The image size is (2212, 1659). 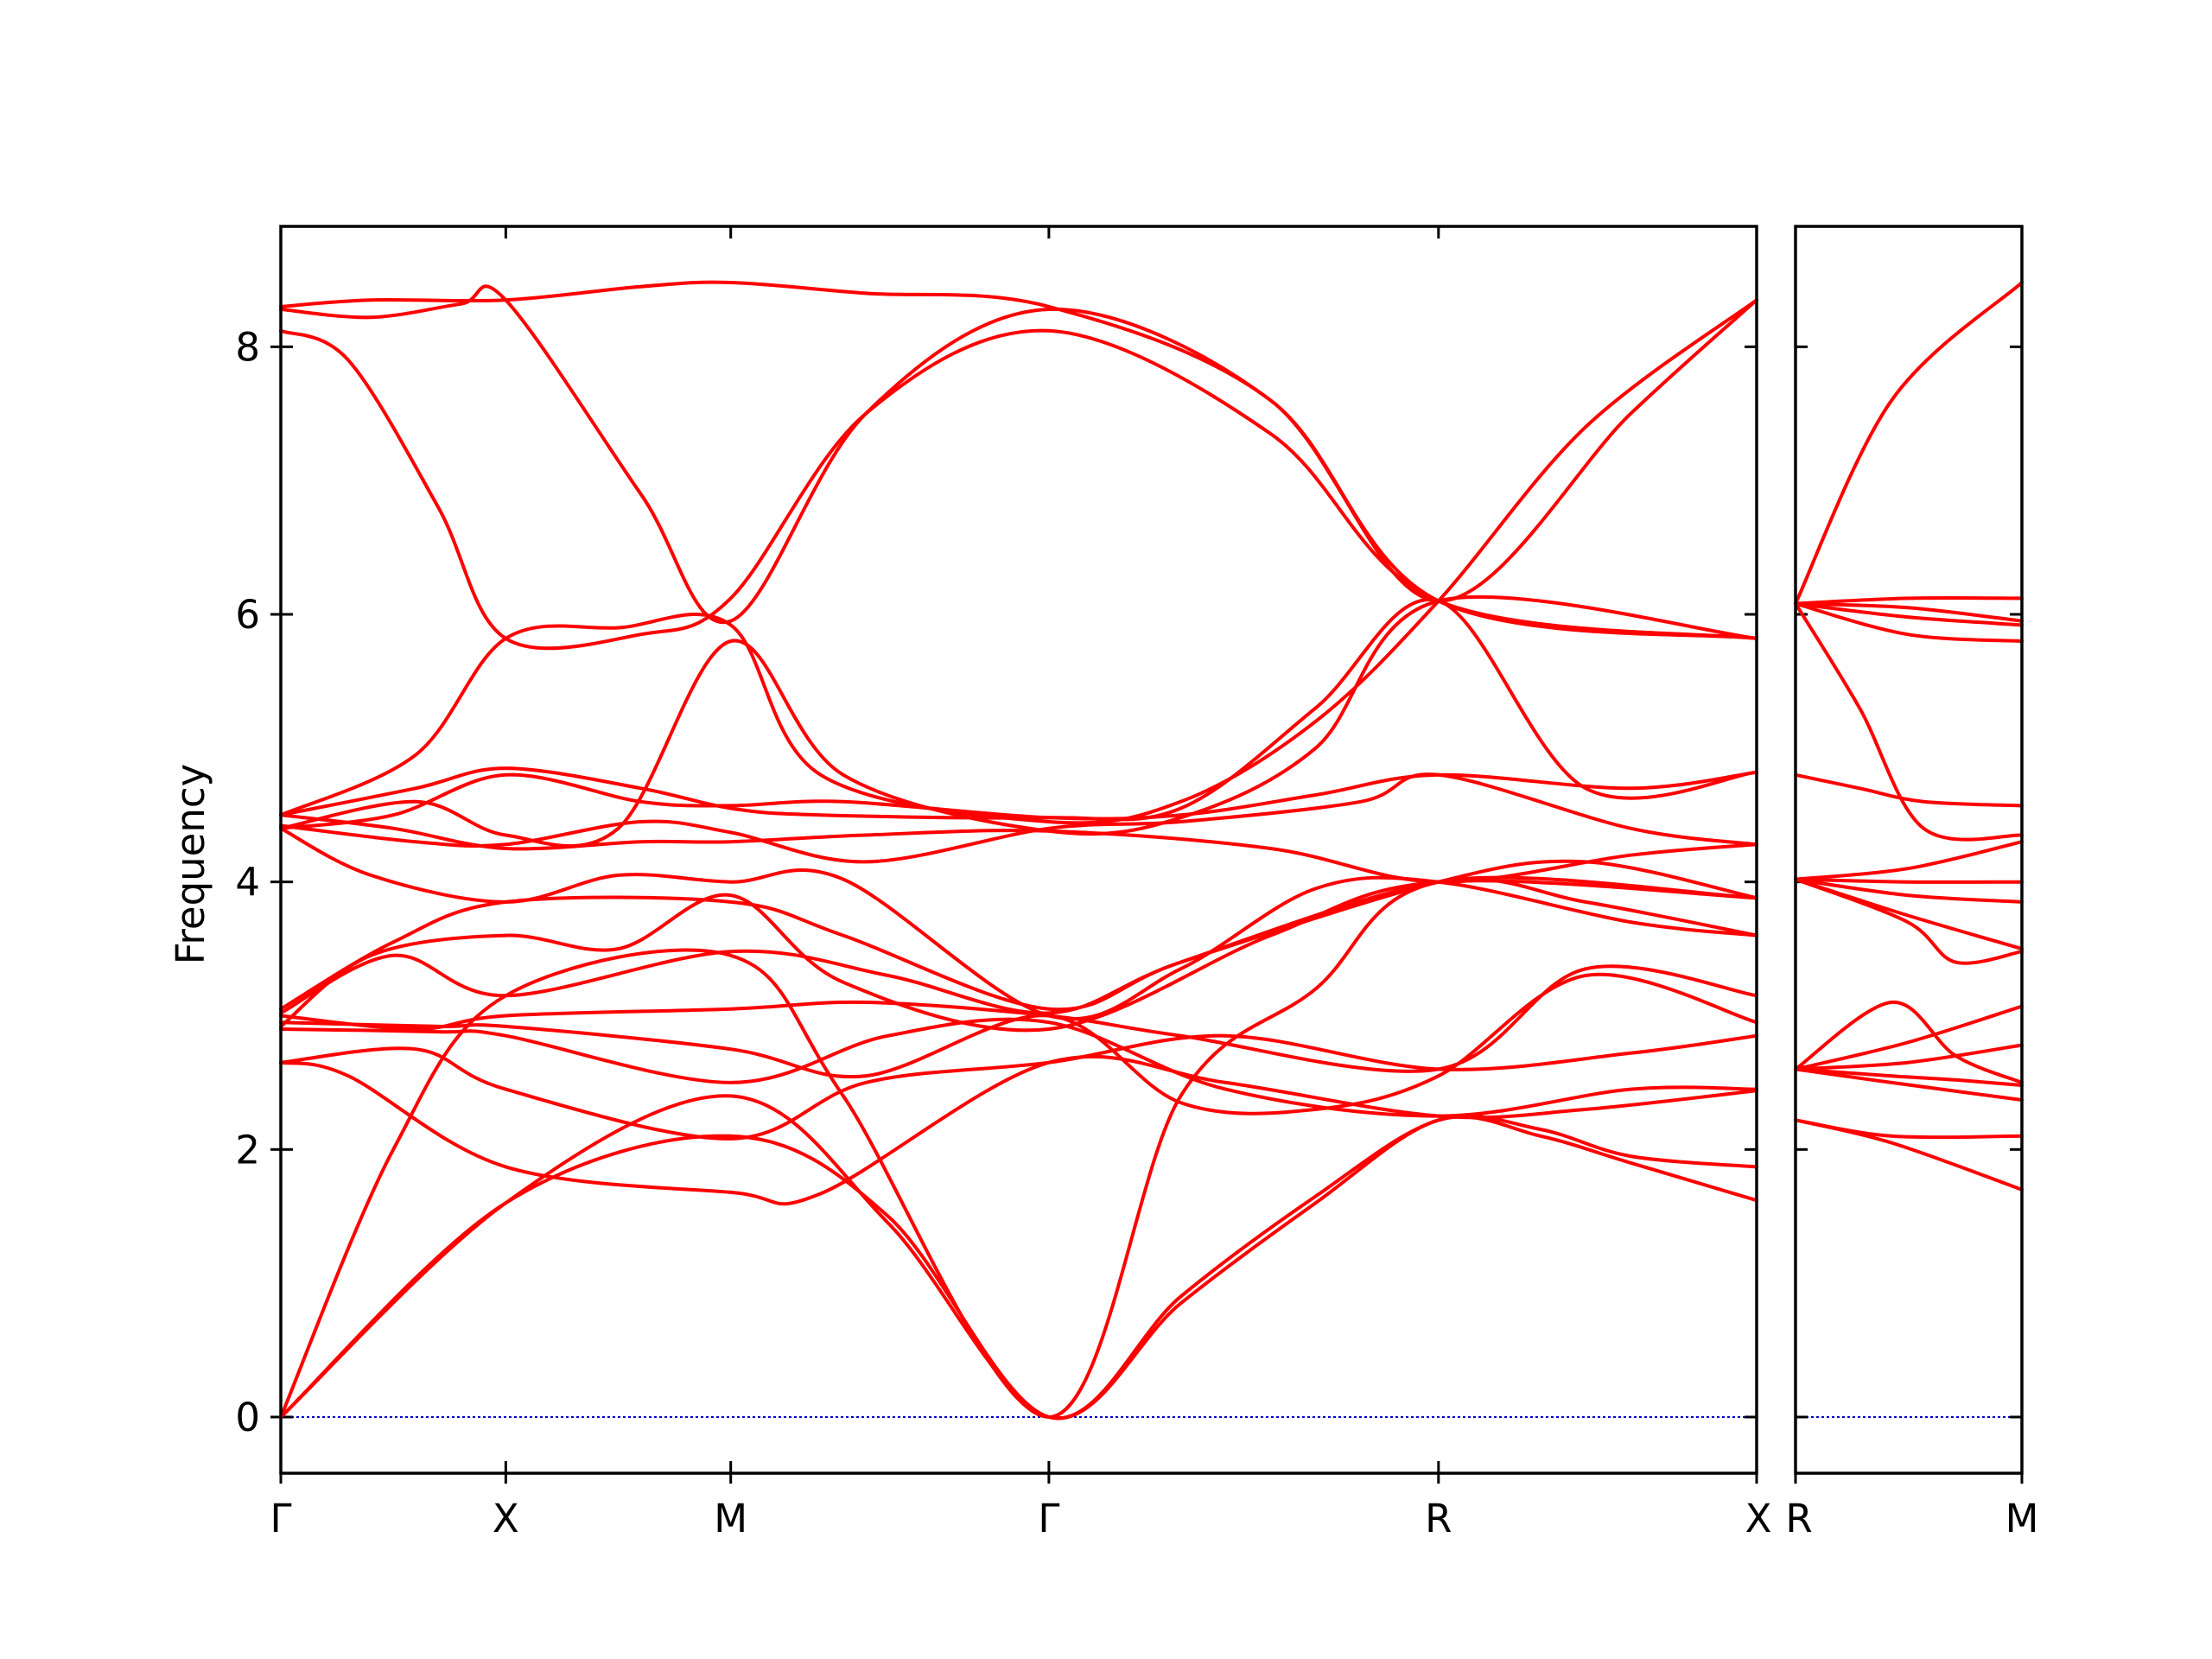 I want to click on panel-frame, so click(x=1909, y=850).